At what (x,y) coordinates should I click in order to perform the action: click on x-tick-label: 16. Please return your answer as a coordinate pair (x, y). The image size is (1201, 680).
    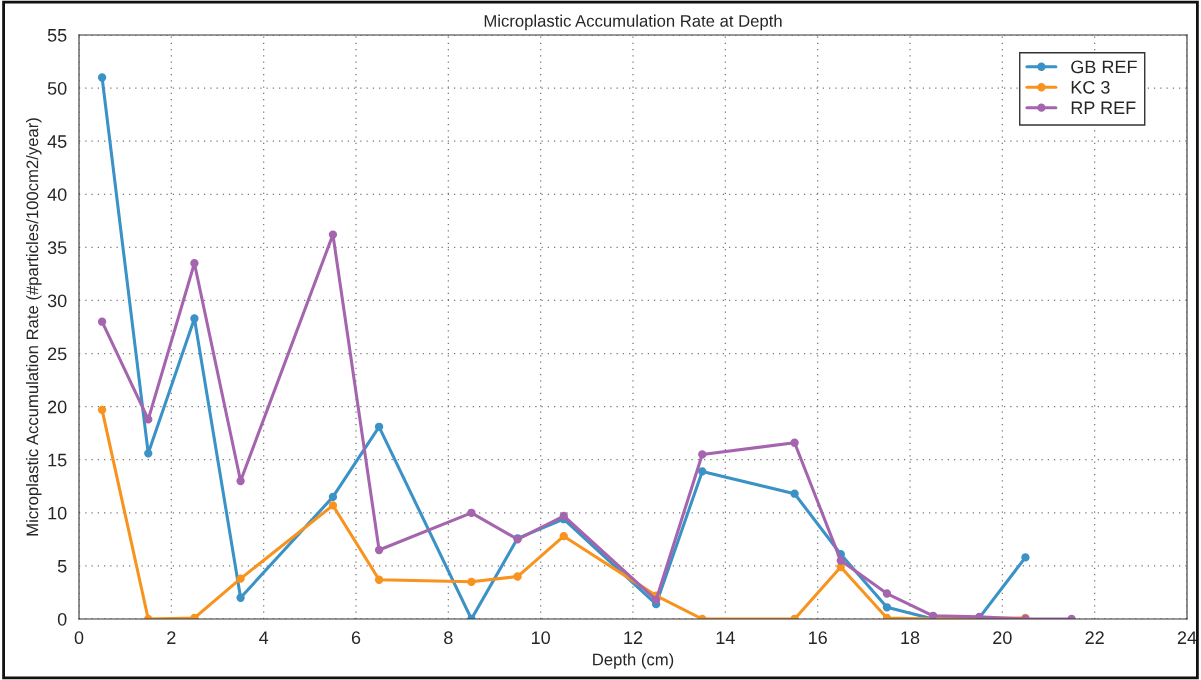
    Looking at the image, I should click on (818, 638).